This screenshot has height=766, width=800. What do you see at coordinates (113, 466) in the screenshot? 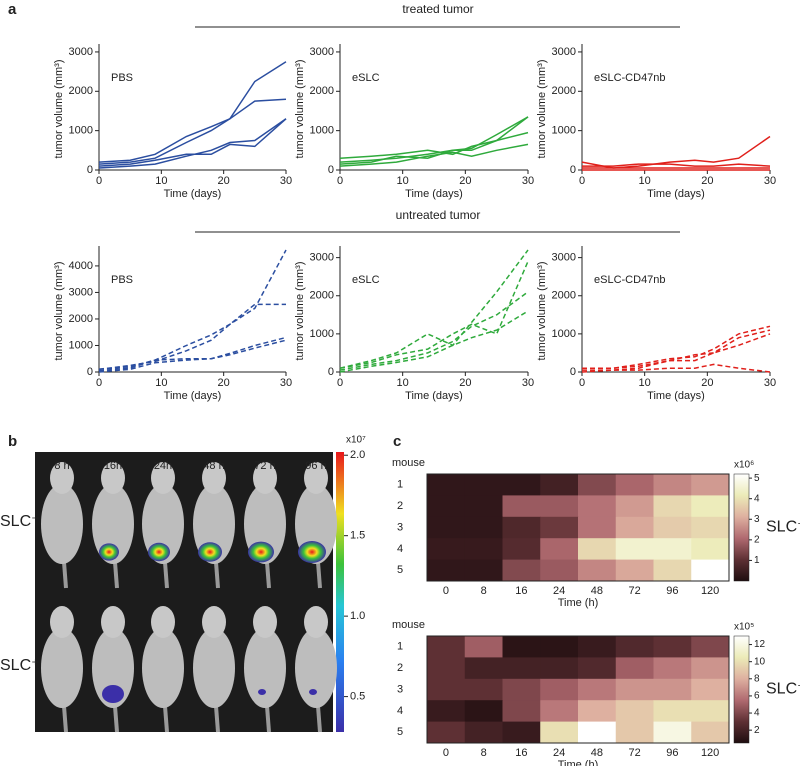
I see `time-label: 16h` at bounding box center [113, 466].